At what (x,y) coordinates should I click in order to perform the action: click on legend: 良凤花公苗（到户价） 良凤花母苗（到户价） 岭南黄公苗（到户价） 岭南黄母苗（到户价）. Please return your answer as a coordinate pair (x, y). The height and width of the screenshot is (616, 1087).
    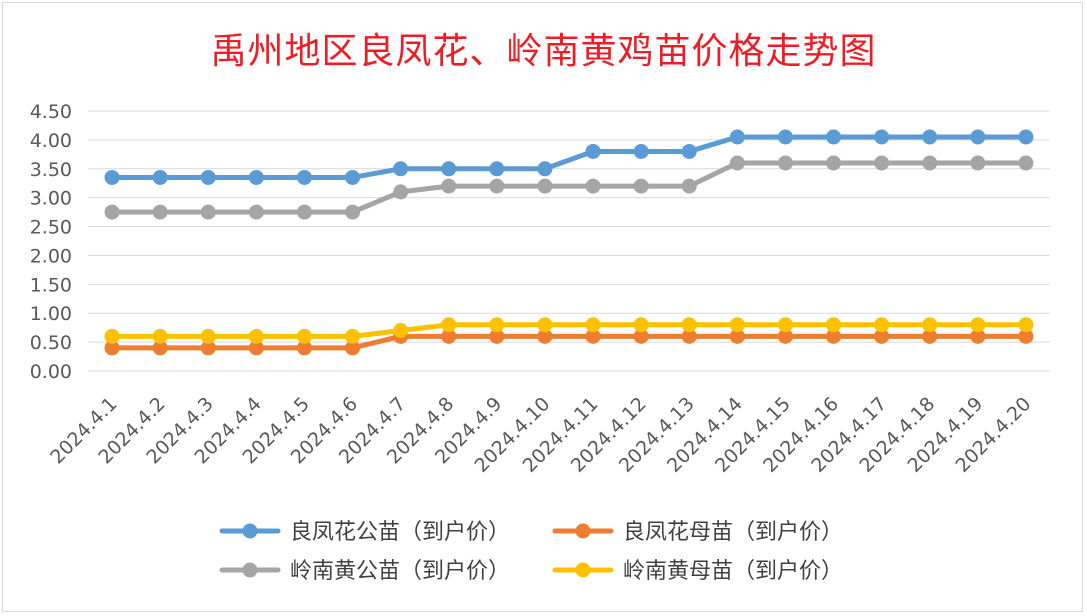
    Looking at the image, I should click on (531, 552).